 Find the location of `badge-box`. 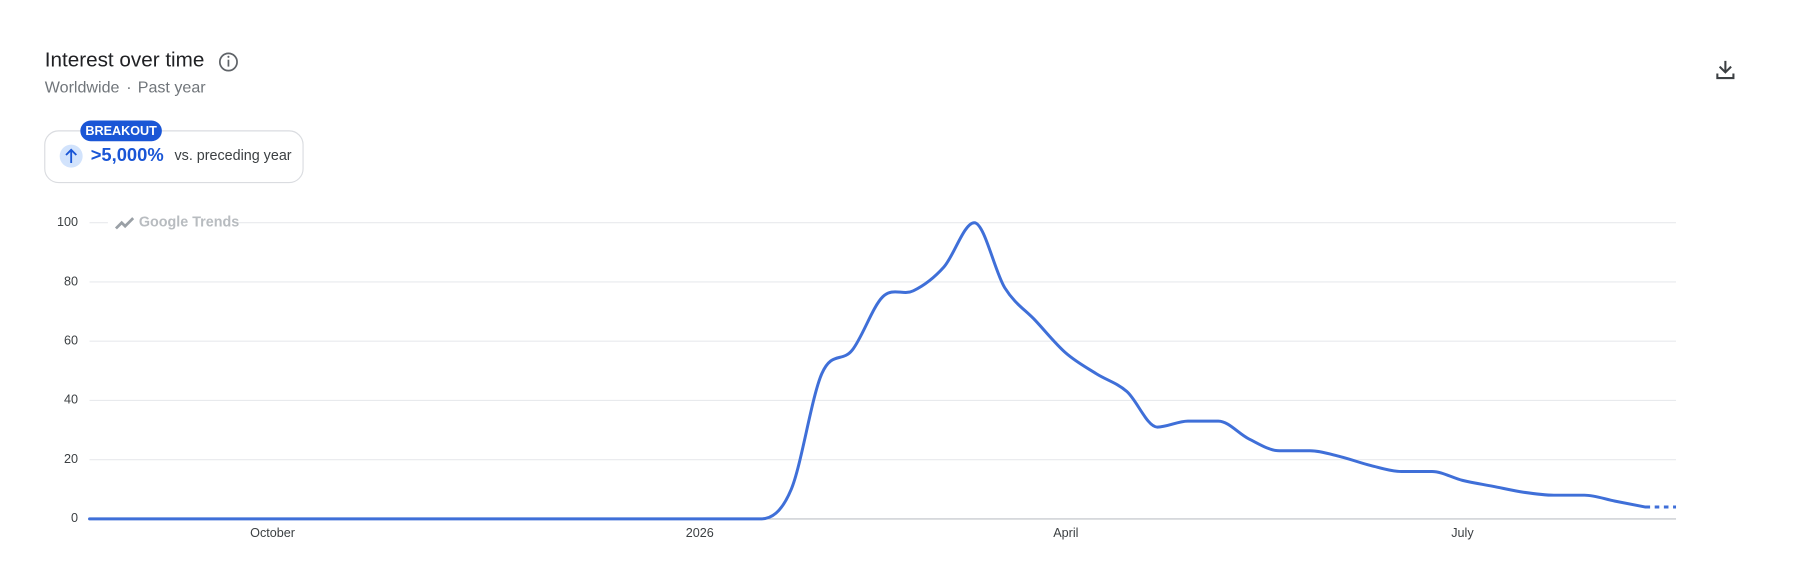

badge-box is located at coordinates (174, 157).